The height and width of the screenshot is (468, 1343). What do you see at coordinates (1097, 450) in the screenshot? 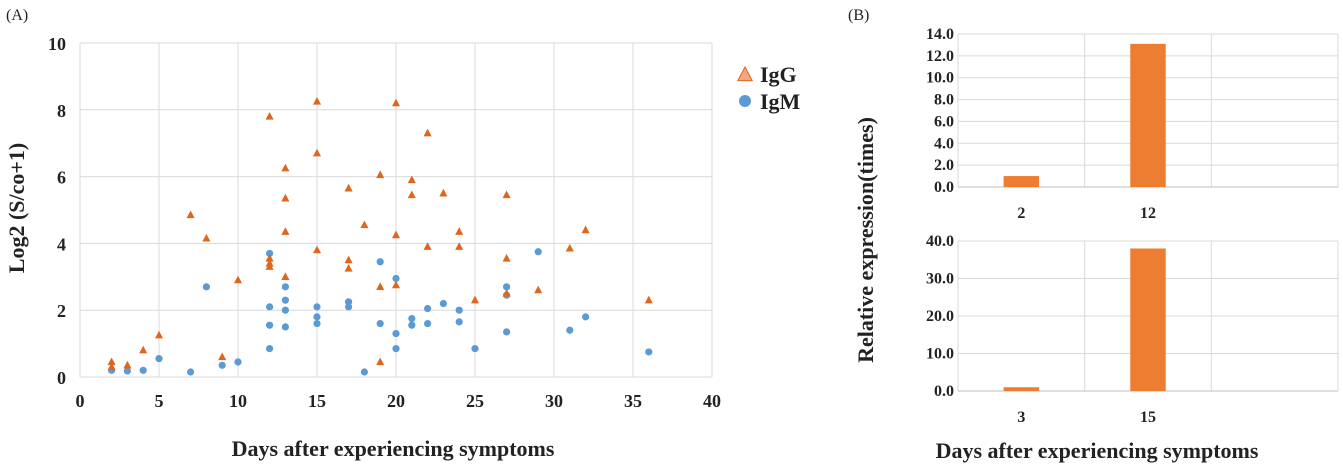
I see `panel-b-x-axis-title: Days after experiencing symptoms` at bounding box center [1097, 450].